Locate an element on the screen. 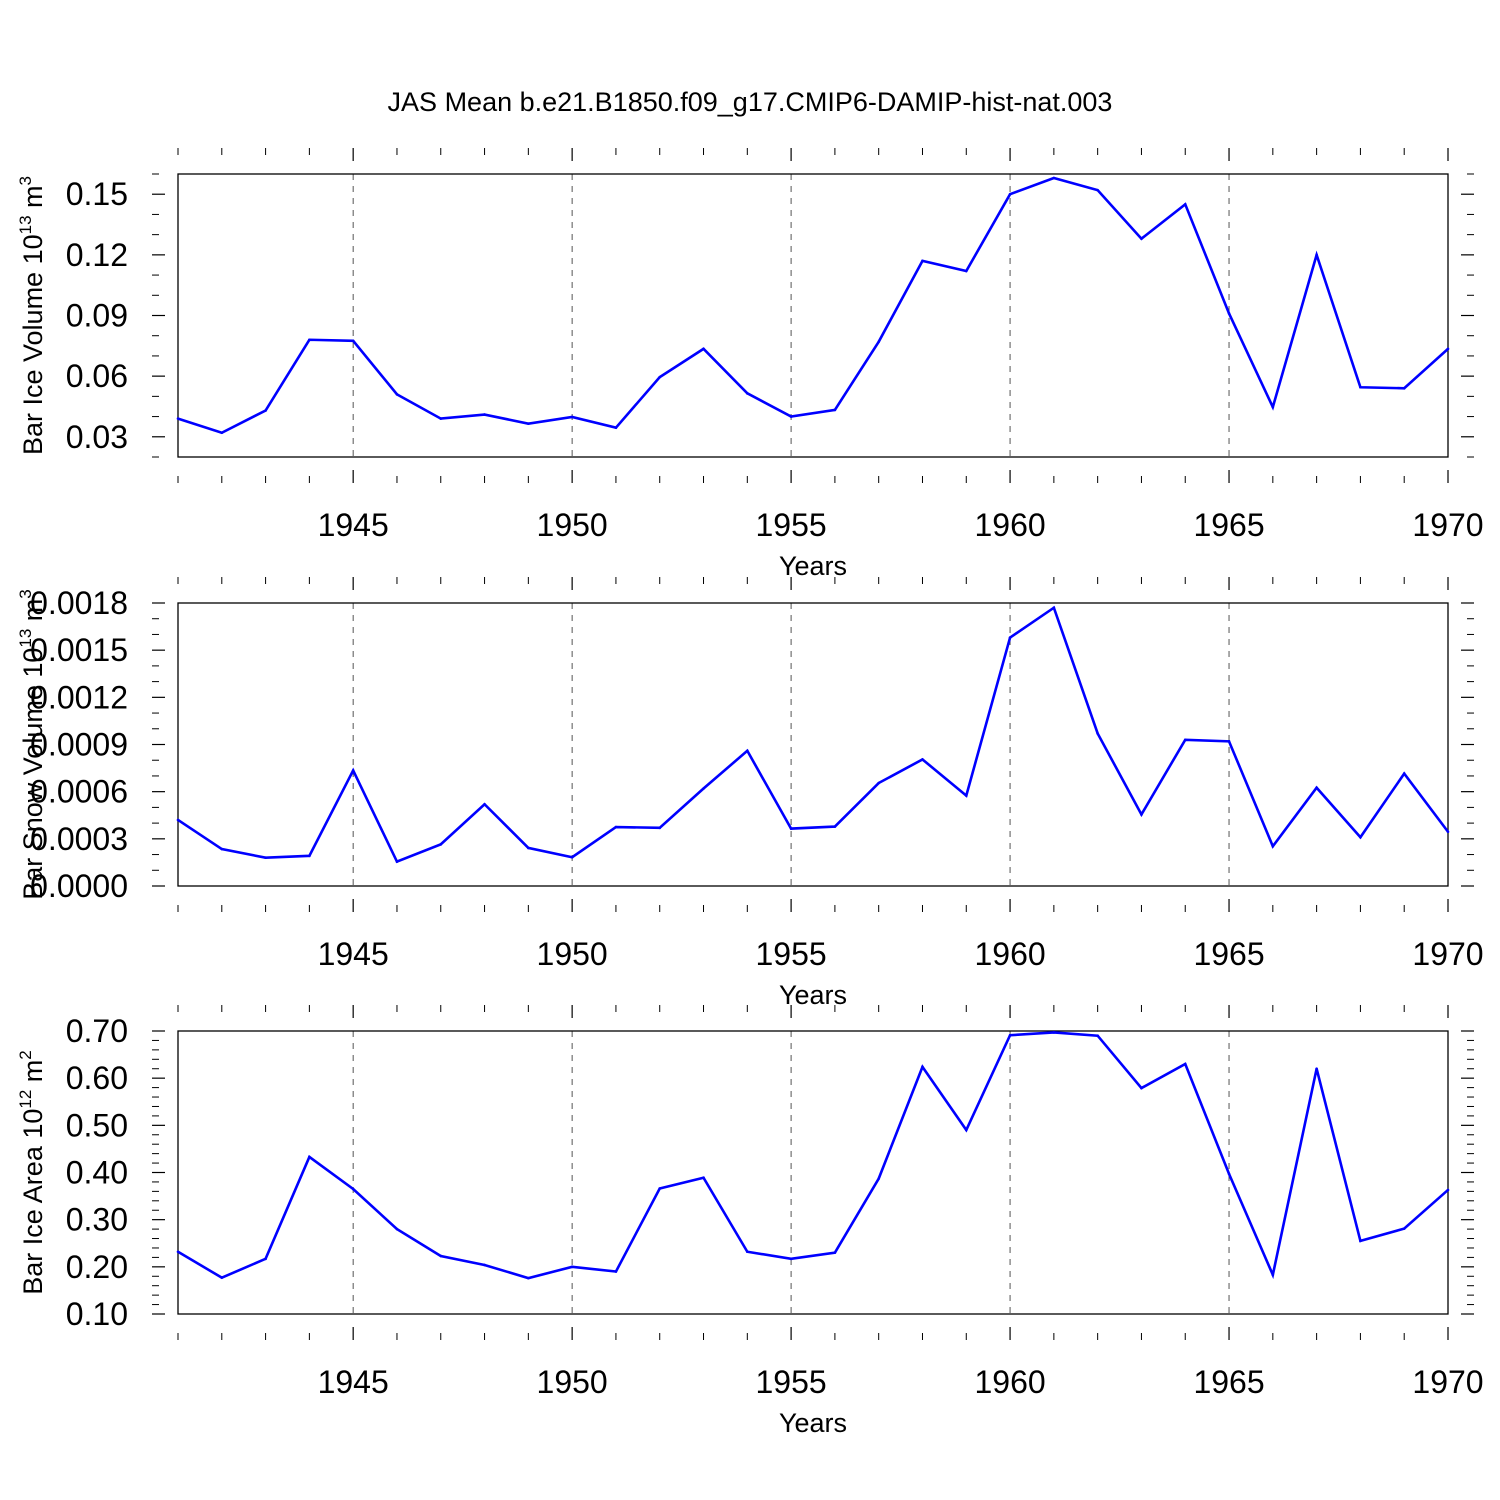 Image resolution: width=1500 pixels, height=1500 pixels. y-axis-label: Bar Snow Volume 1013 m3 is located at coordinates (32, 744).